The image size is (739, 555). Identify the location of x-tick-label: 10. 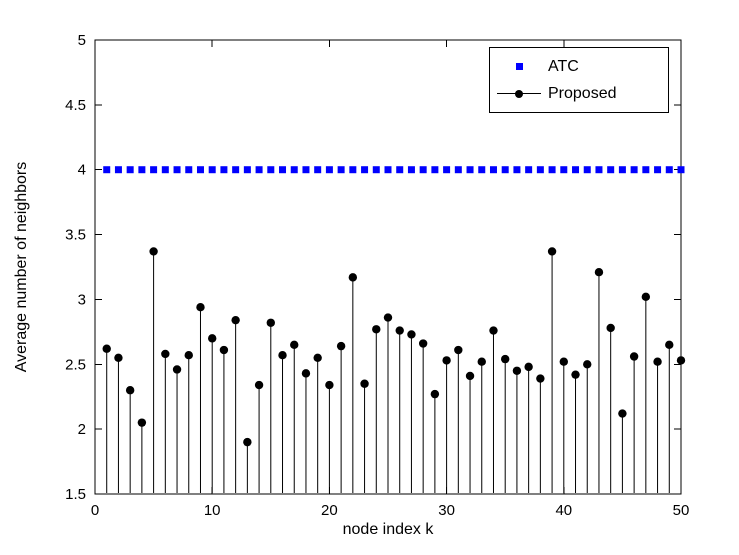
(212, 510).